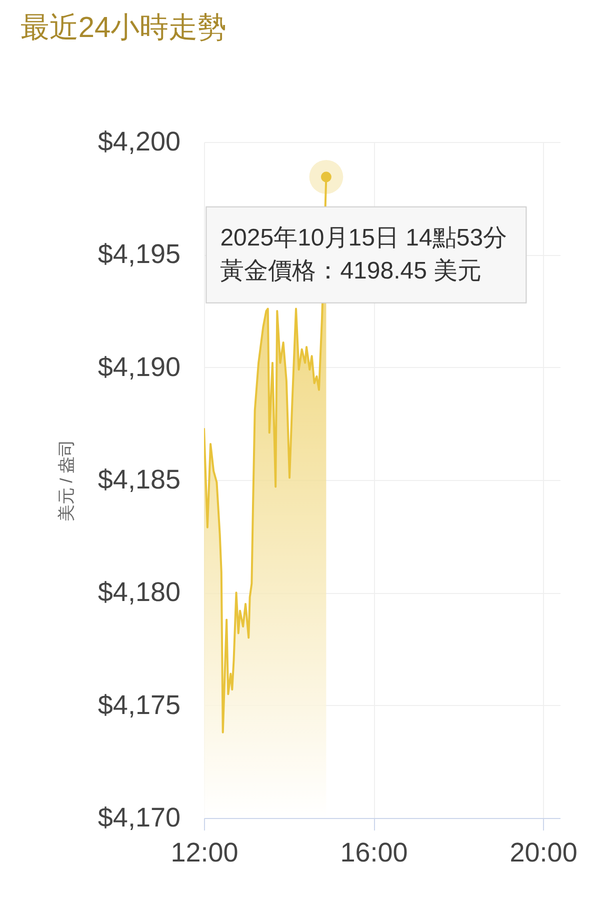 This screenshot has width=590, height=900. I want to click on chart-title: 最近24小時走勢, so click(123, 28).